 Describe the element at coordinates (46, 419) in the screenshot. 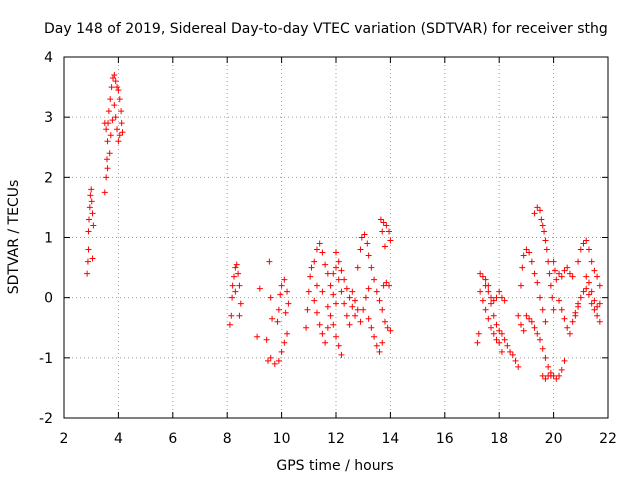

I see `y-tick-label: -2` at that location.